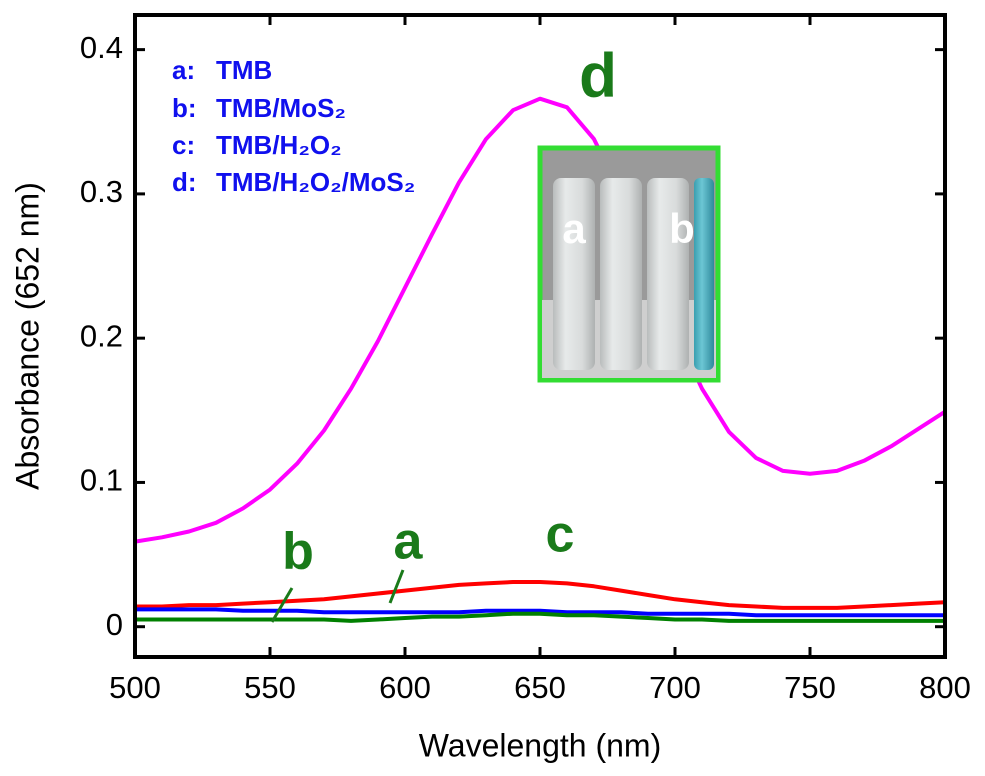 Image resolution: width=985 pixels, height=776 pixels. What do you see at coordinates (771, 228) in the screenshot?
I see `inset-label: c` at bounding box center [771, 228].